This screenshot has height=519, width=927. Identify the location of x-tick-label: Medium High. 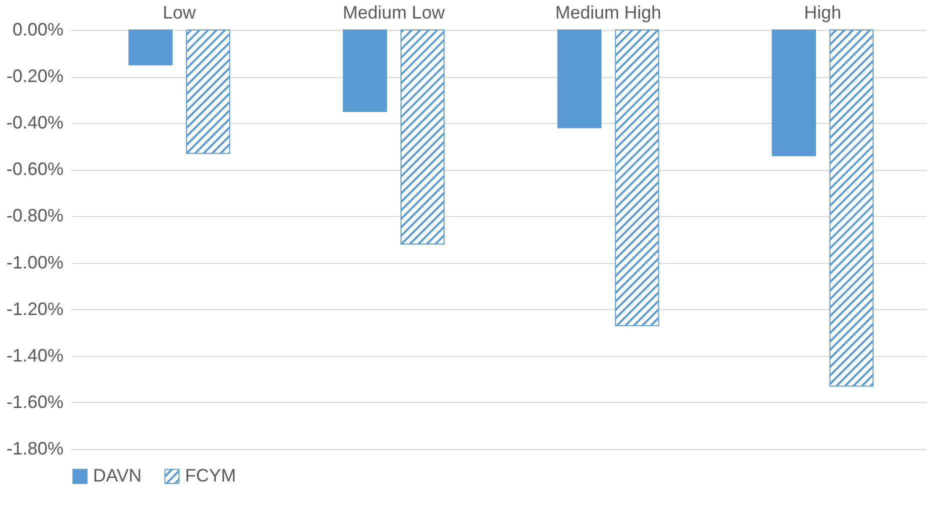
(608, 12).